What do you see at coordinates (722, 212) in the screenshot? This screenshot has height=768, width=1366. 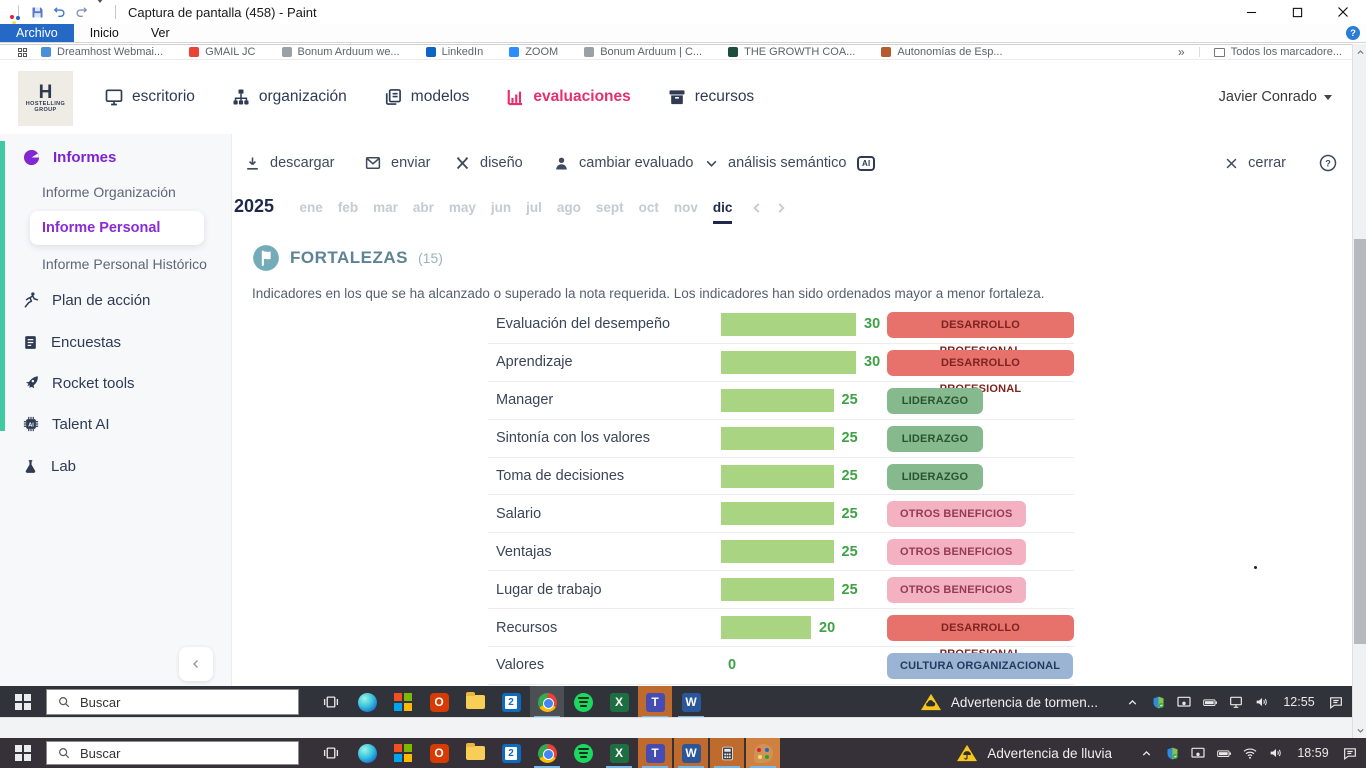 I see `month-dic: dic` at bounding box center [722, 212].